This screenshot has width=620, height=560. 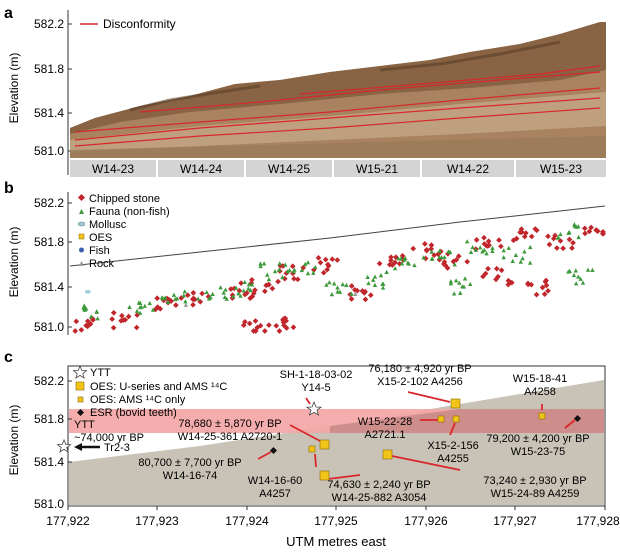 What do you see at coordinates (540, 392) in the screenshot?
I see `annotation-line: A4258` at bounding box center [540, 392].